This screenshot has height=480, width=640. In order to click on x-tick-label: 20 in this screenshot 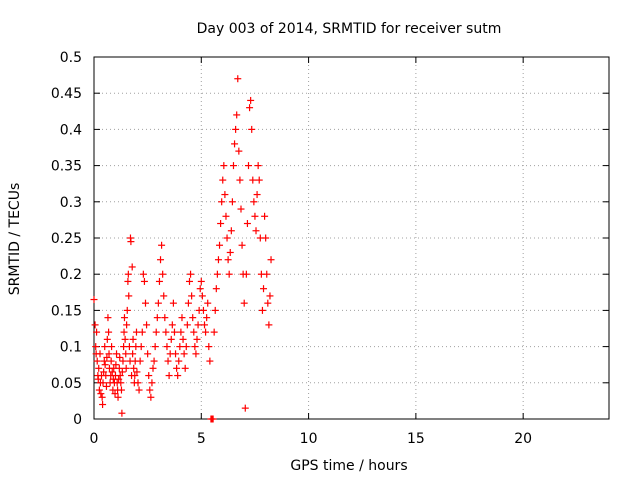, I will do `click(523, 439)`.